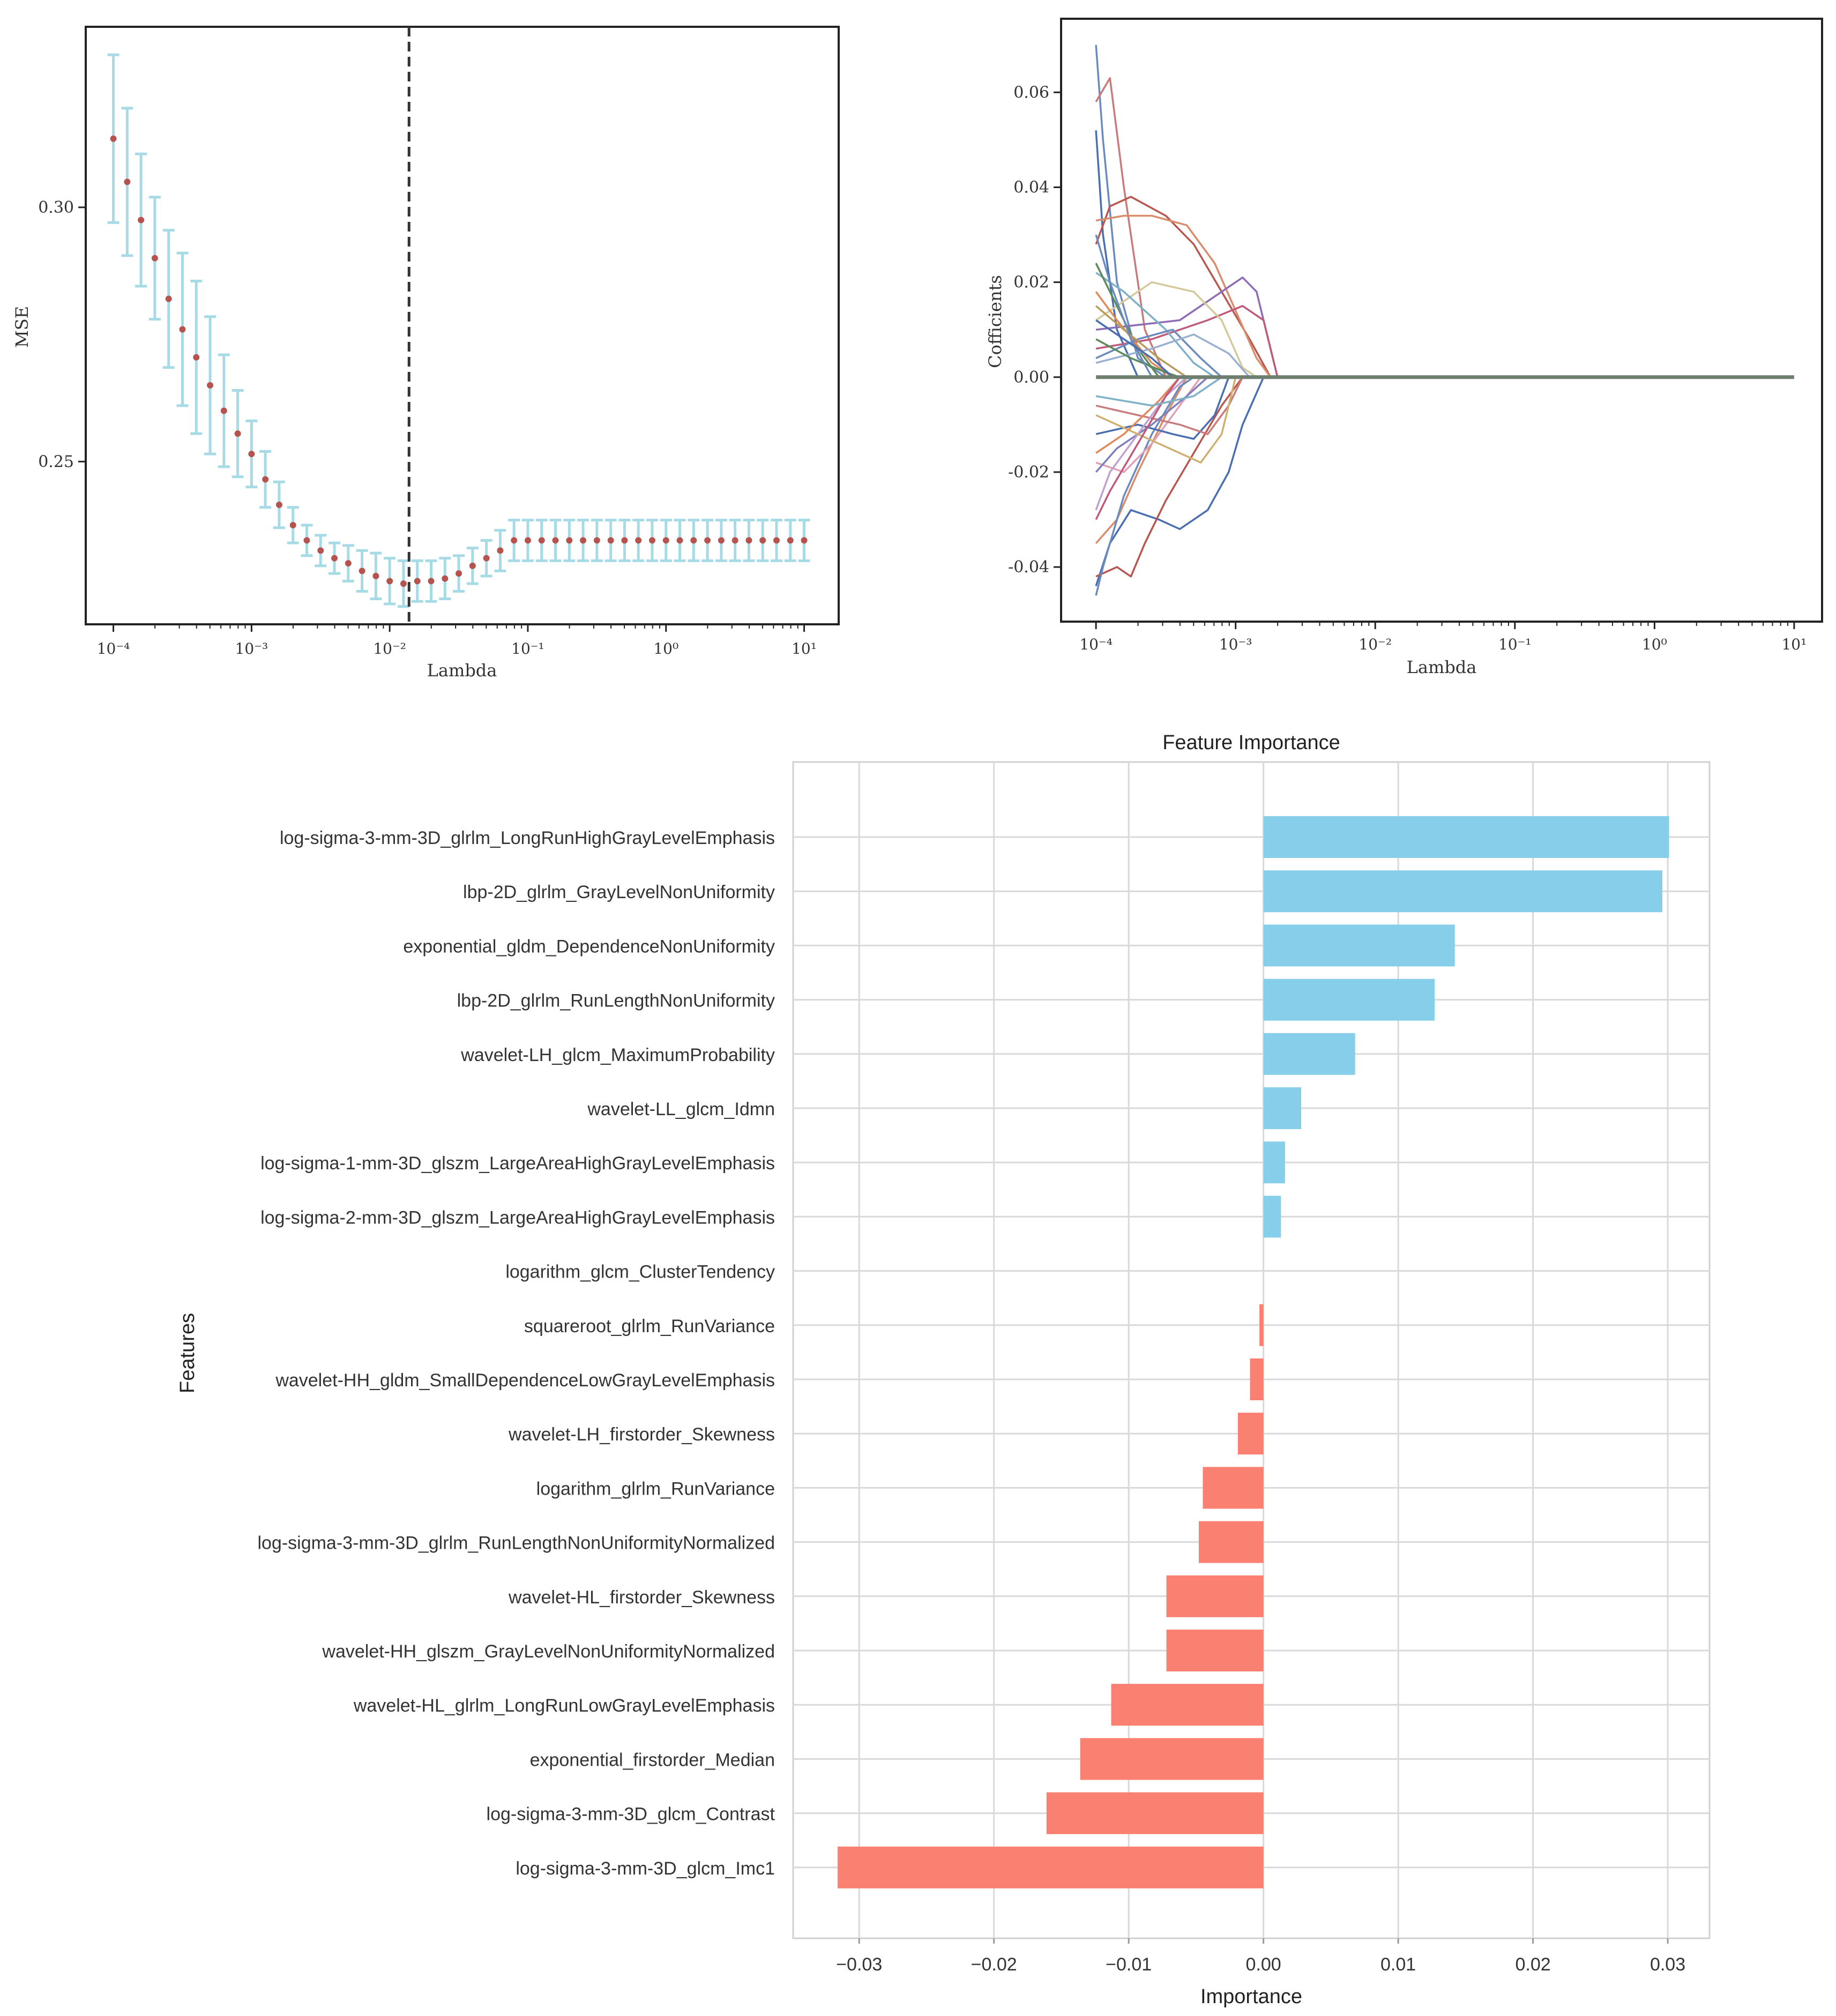  I want to click on importance-x-tick-label: −0.01, so click(1129, 1965).